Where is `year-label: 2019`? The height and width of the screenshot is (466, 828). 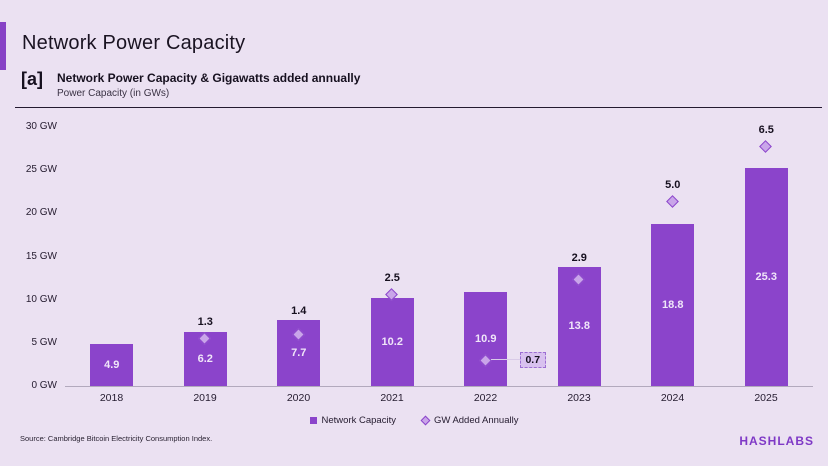
year-label: 2019 is located at coordinates (205, 398).